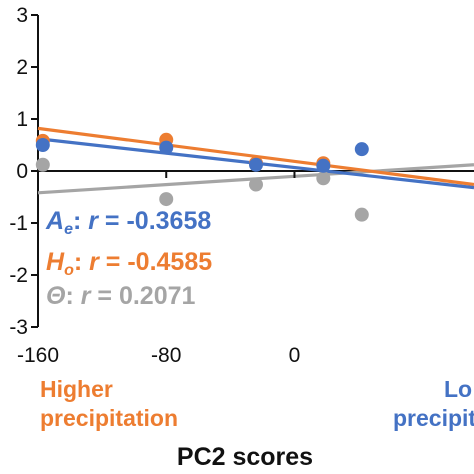 The width and height of the screenshot is (474, 474). Describe the element at coordinates (18, 275) in the screenshot. I see `y-tick-label: -2` at that location.